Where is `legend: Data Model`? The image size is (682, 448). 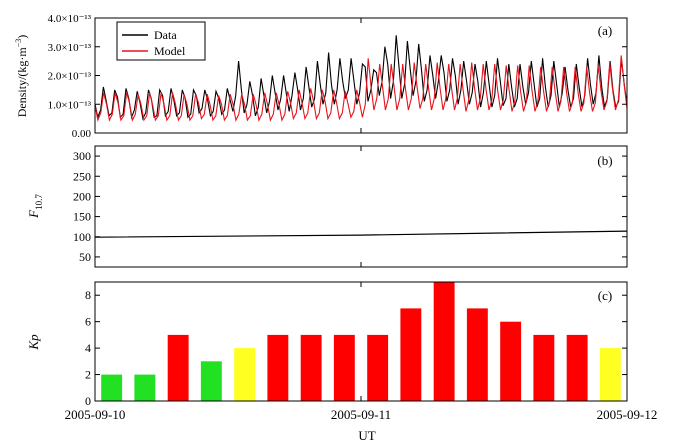 legend: Data Model is located at coordinates (161, 41).